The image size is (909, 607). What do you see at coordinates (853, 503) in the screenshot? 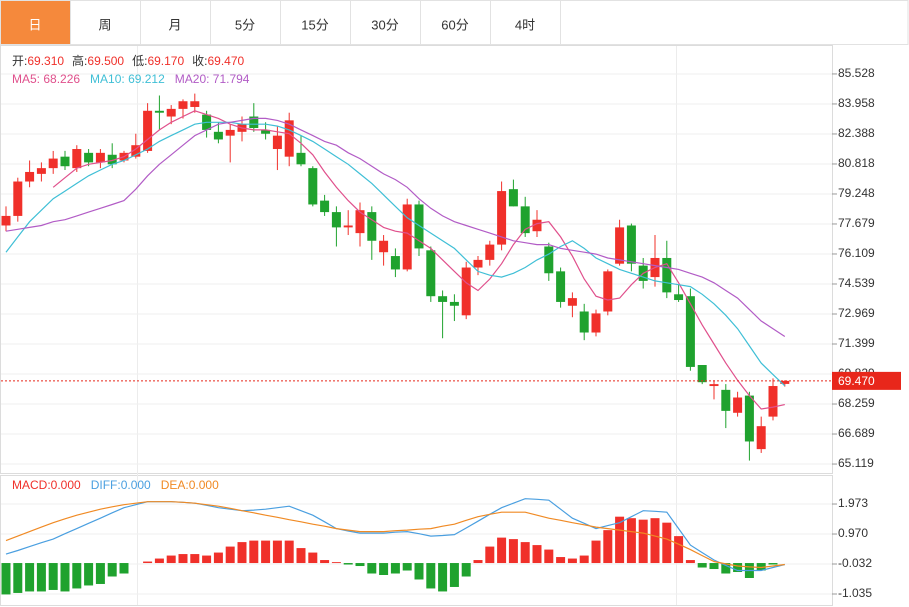
I see `y-tick-label: 1.973` at bounding box center [853, 503].